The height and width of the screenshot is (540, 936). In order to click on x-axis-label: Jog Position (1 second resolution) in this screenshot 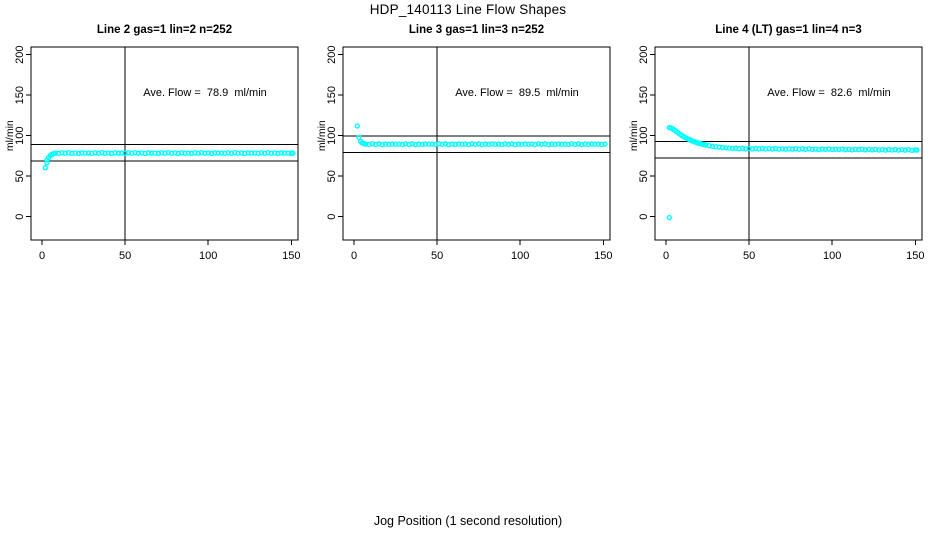, I will do `click(468, 521)`.